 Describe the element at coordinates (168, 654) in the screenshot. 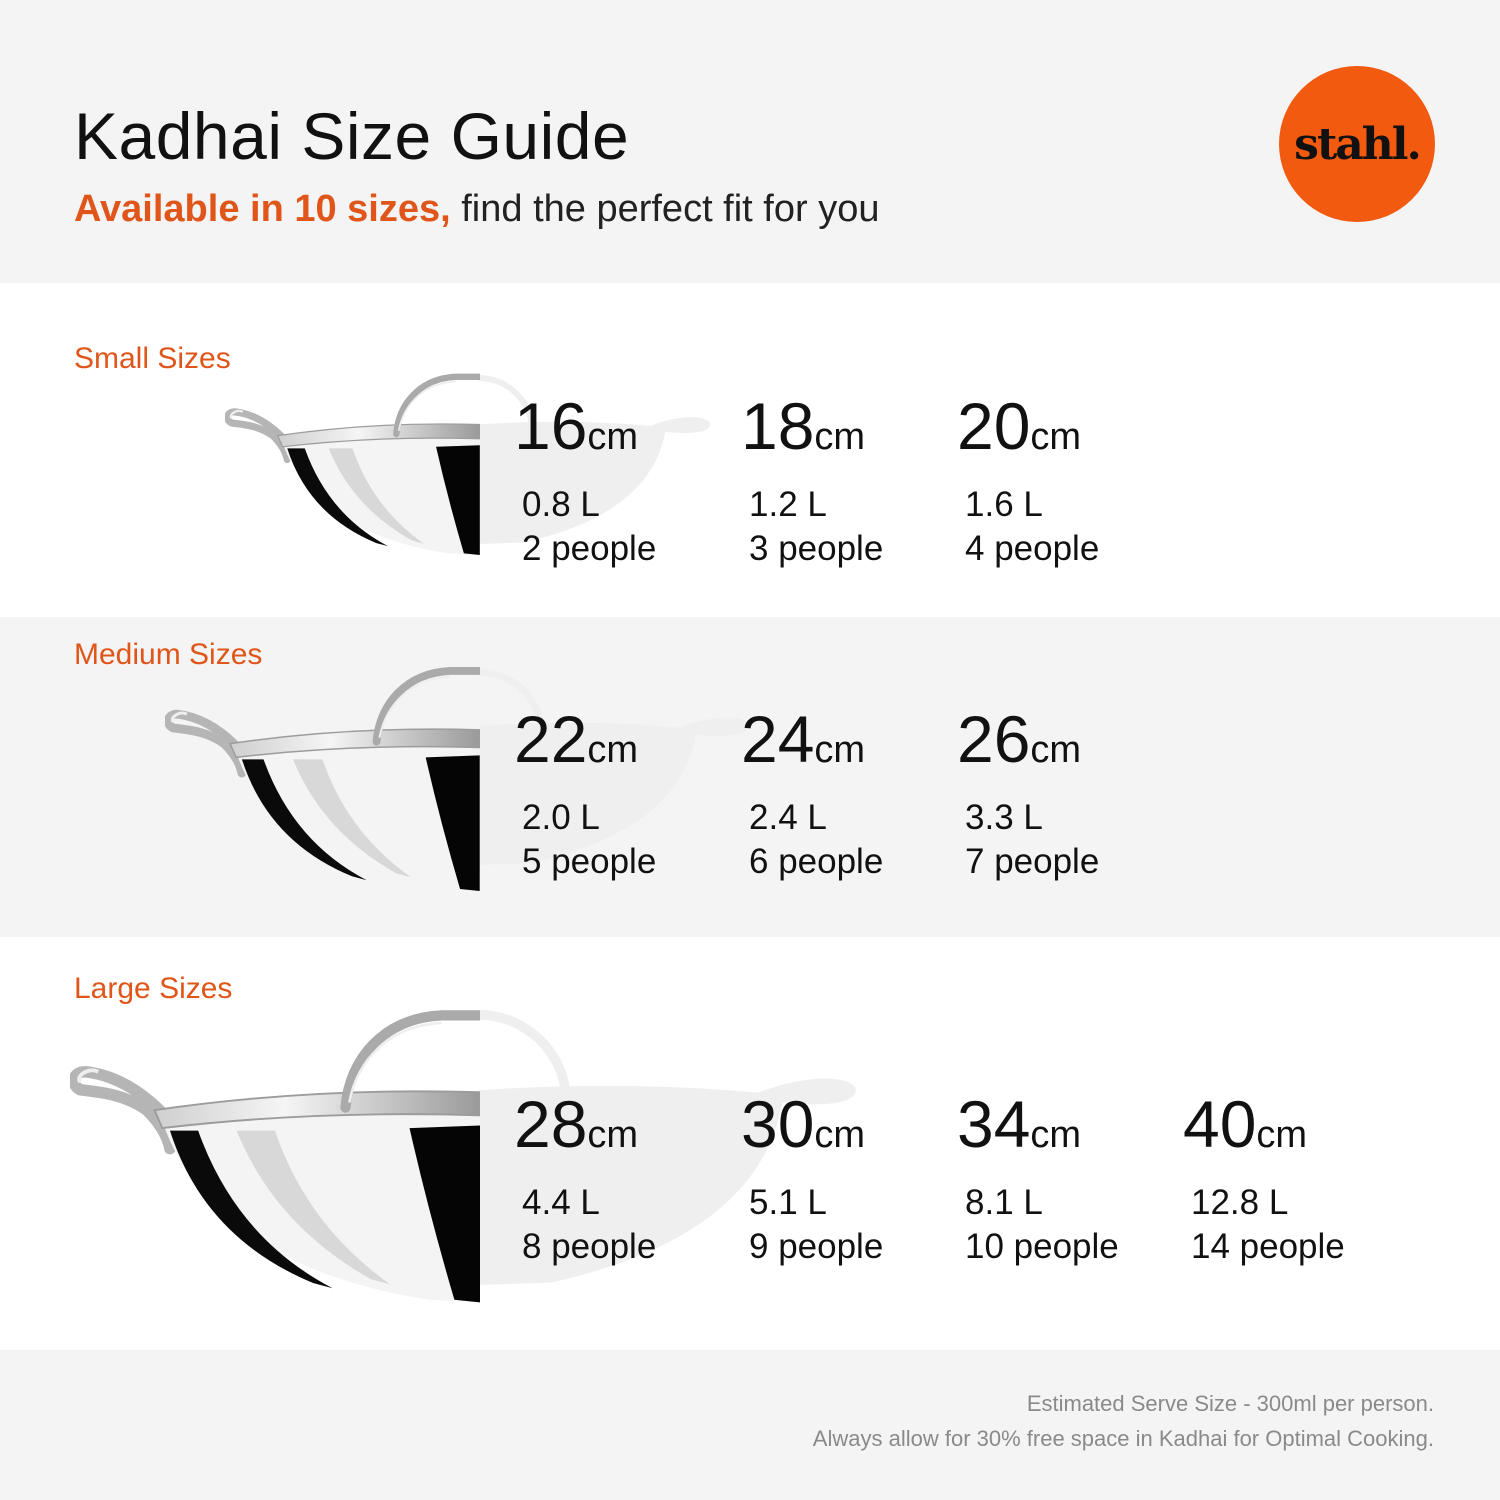

I see `section-label-medium: Medium Sizes` at that location.